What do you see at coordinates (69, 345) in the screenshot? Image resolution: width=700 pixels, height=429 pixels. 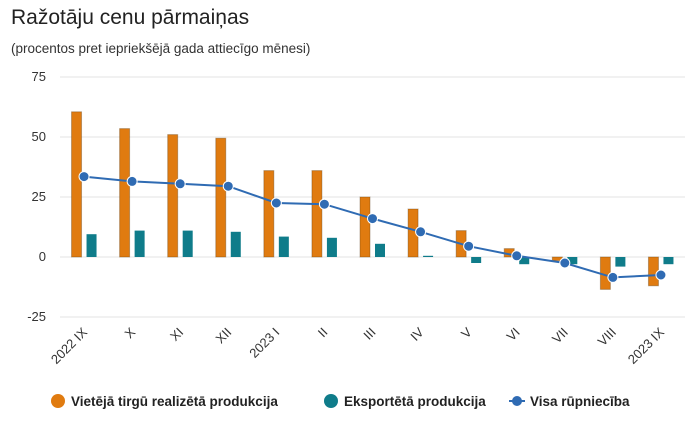 I see `x-tick-label: 2022 IX` at bounding box center [69, 345].